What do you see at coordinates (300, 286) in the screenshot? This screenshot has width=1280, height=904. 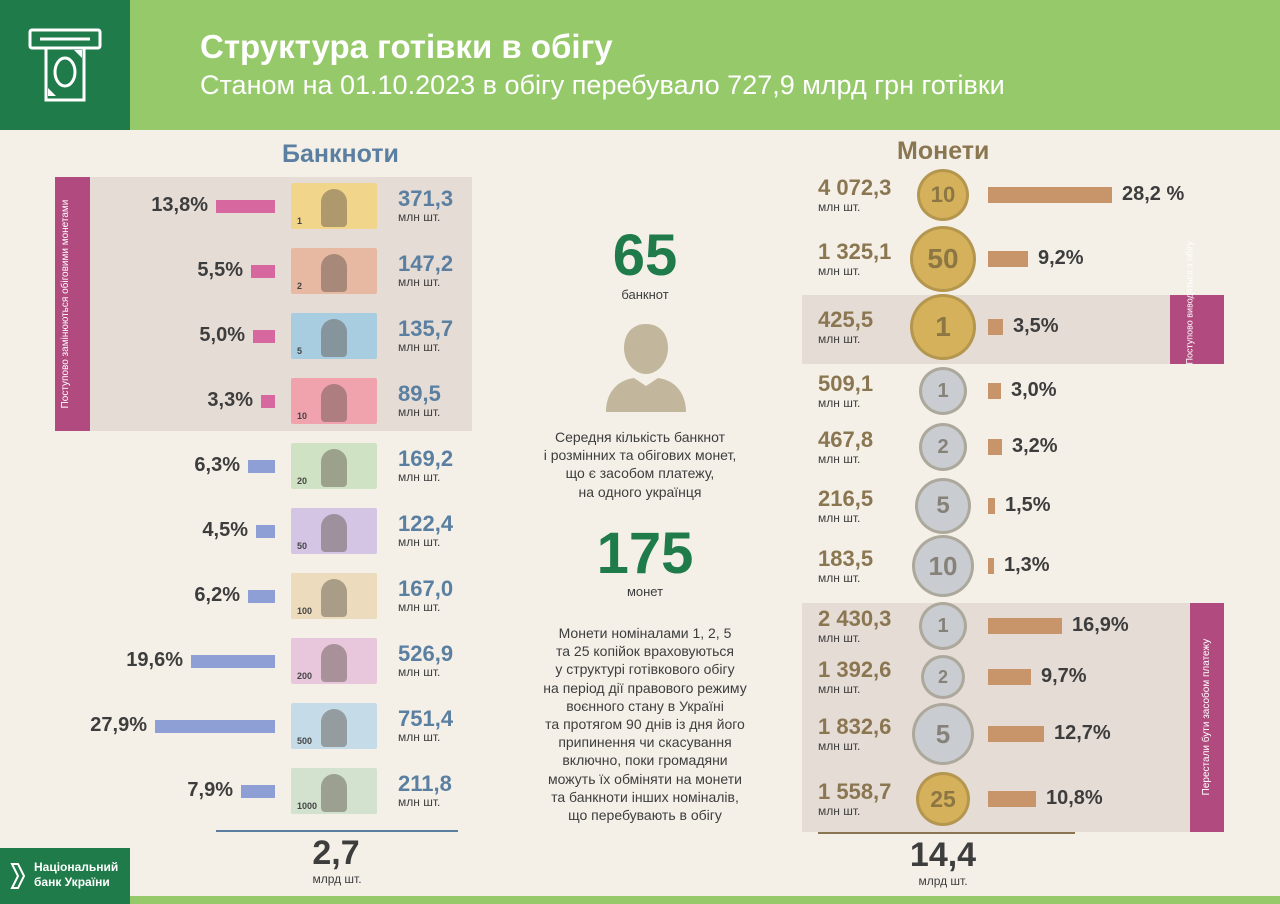 I see `banknote-denomination: 2` at bounding box center [300, 286].